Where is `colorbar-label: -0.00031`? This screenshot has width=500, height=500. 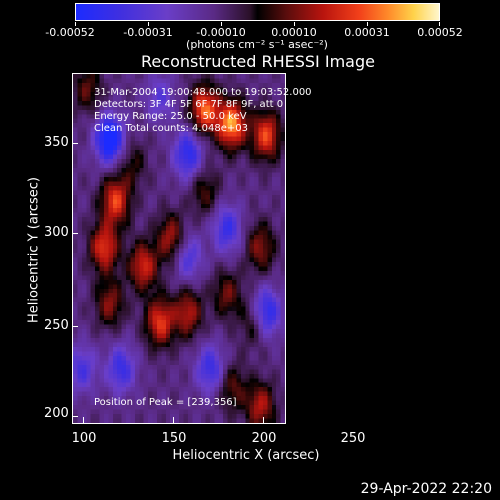 colorbar-label: -0.00031 is located at coordinates (148, 32).